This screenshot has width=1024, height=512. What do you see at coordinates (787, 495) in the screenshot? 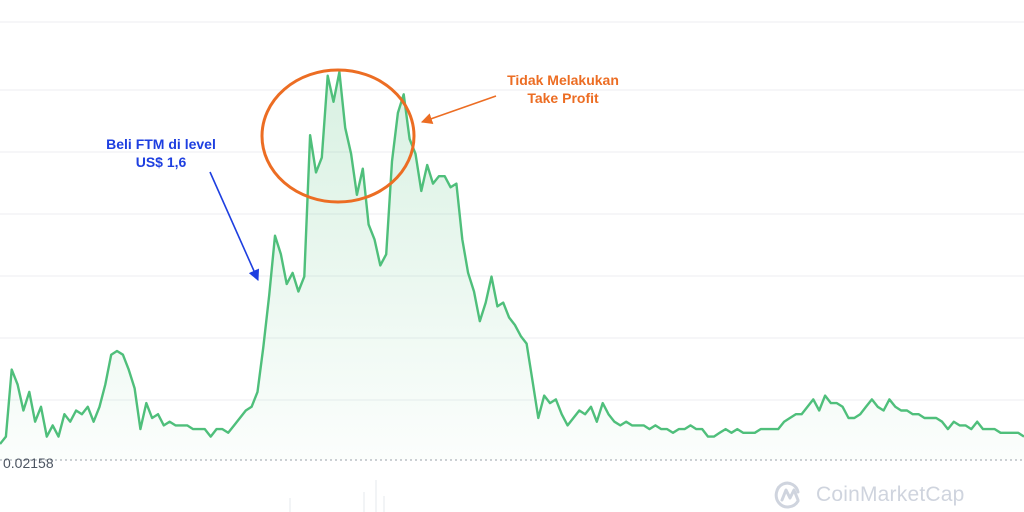
I see `coinmarketcap-logo-icon` at bounding box center [787, 495].